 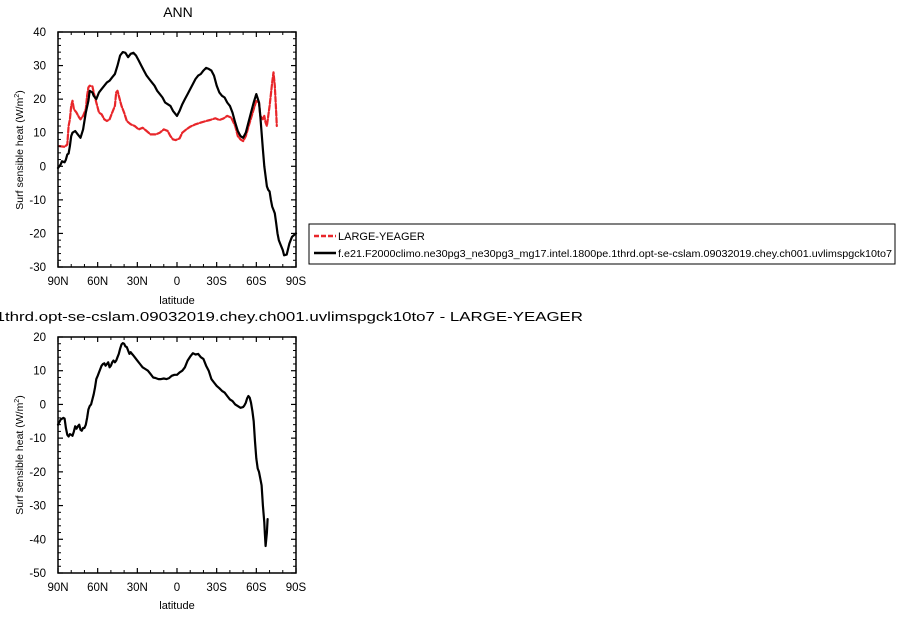 I want to click on legend-label-large-yeager: LARGE-YEAGER, so click(x=381, y=237).